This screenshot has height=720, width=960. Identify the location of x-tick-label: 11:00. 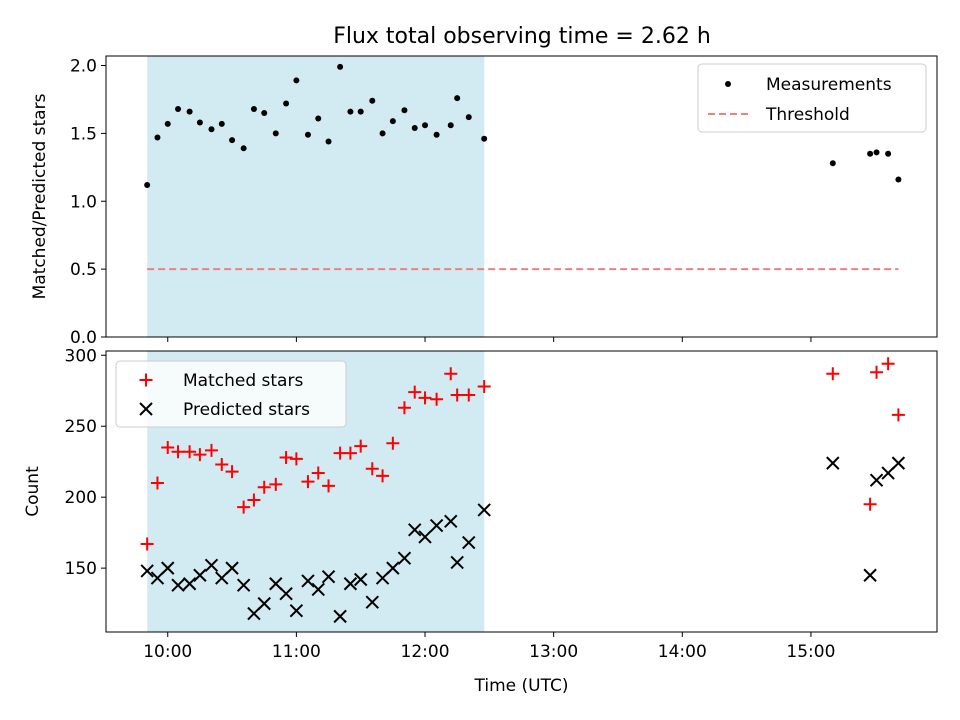
(296, 652).